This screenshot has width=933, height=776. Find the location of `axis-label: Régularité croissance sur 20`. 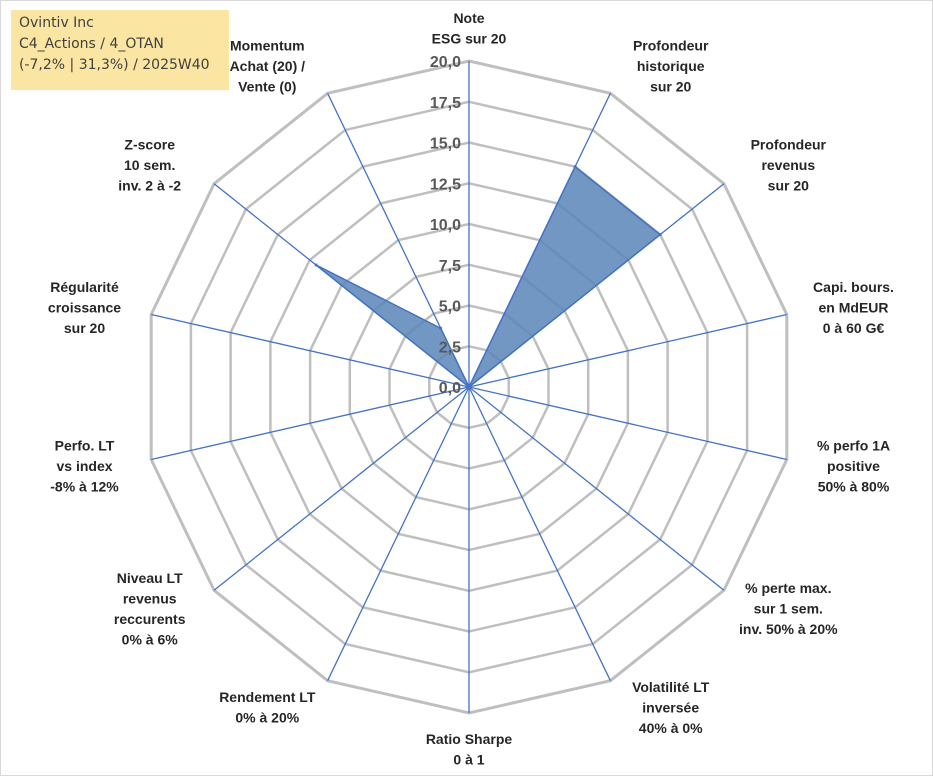

axis-label: Régularité croissance sur 20 is located at coordinates (84, 307).